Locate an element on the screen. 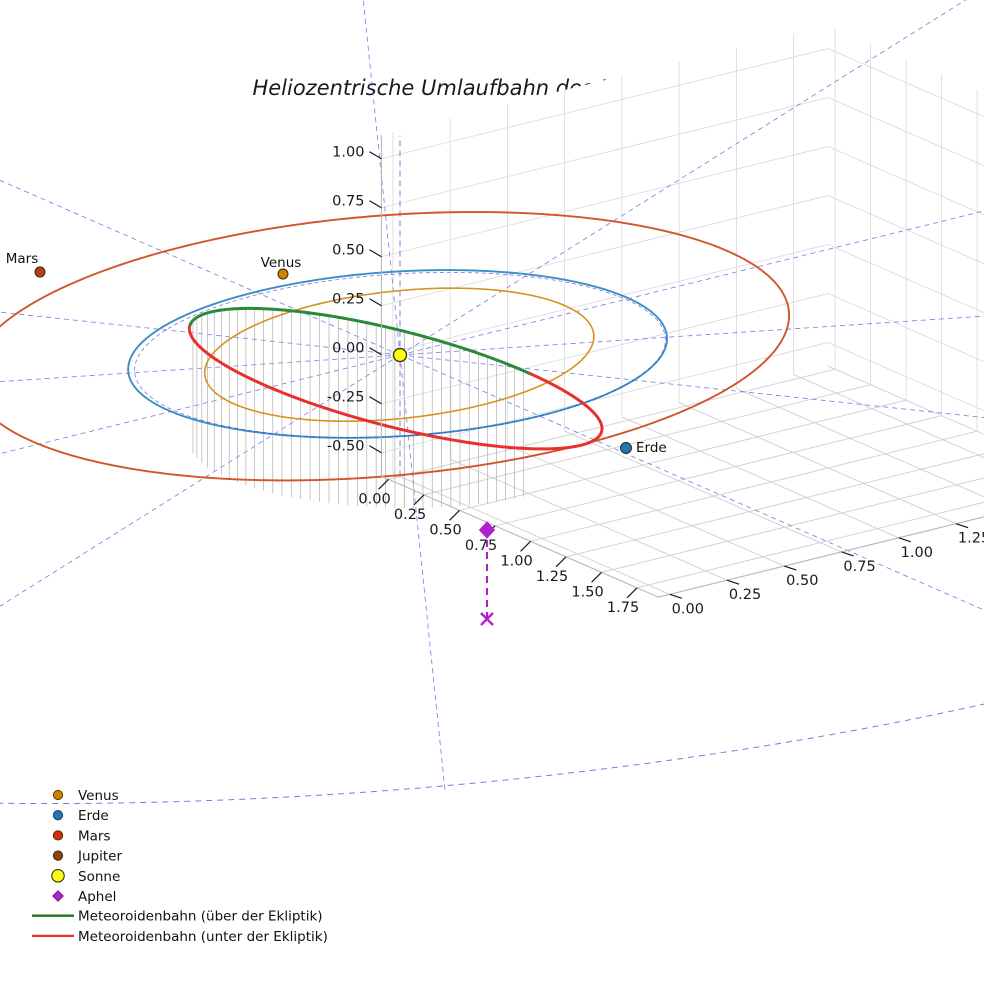  x-tick-label-2: 0.50 is located at coordinates (445, 530).